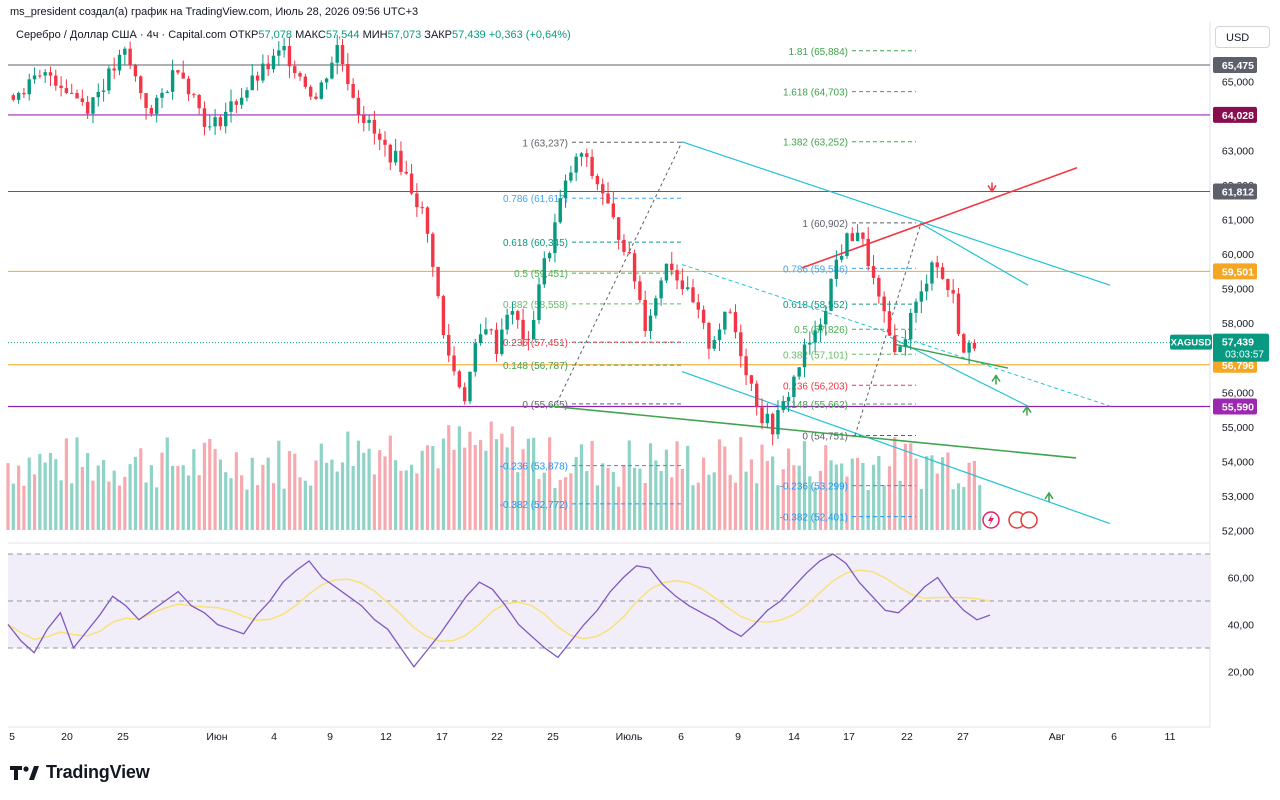 Image resolution: width=1280 pixels, height=800 pixels. What do you see at coordinates (216, 737) in the screenshot?
I see `time-tick-label: Июн` at bounding box center [216, 737].